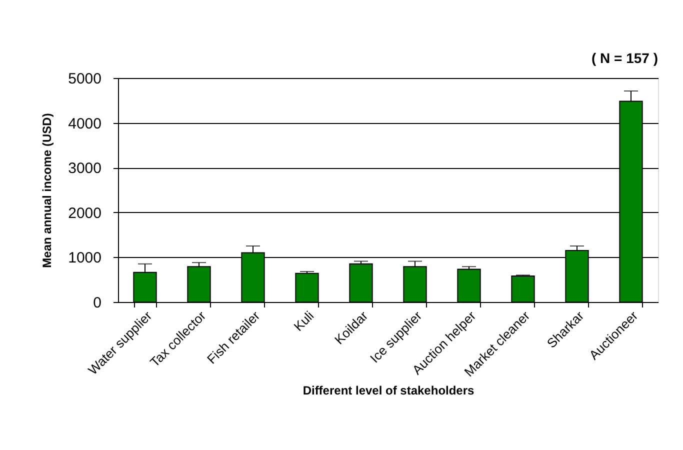 The image size is (683, 450). What do you see at coordinates (85, 213) in the screenshot?
I see `y-tick-label: 2000` at bounding box center [85, 213].